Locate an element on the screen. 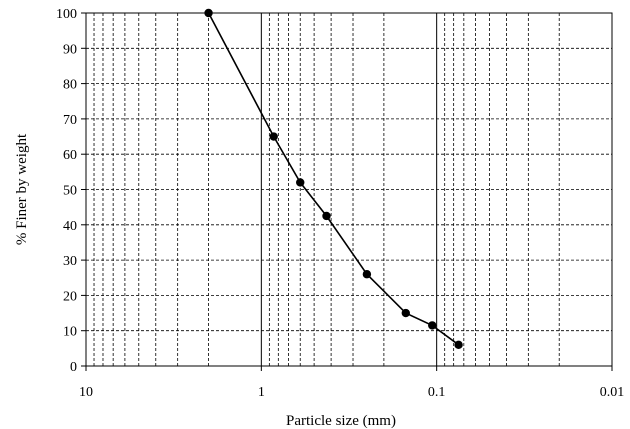  y-tick-label: 90 is located at coordinates (70, 49).